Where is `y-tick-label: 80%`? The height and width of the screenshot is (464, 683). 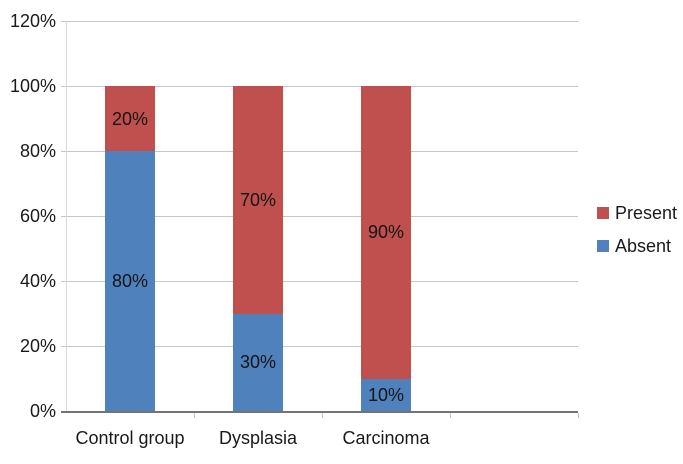 y-tick-label: 80% is located at coordinates (37, 151).